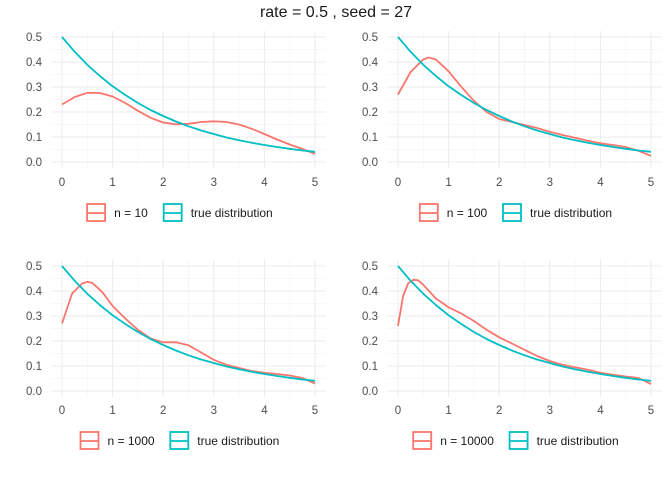 This screenshot has height=480, width=672. I want to click on legend: n = 100 true distribution, so click(515, 212).